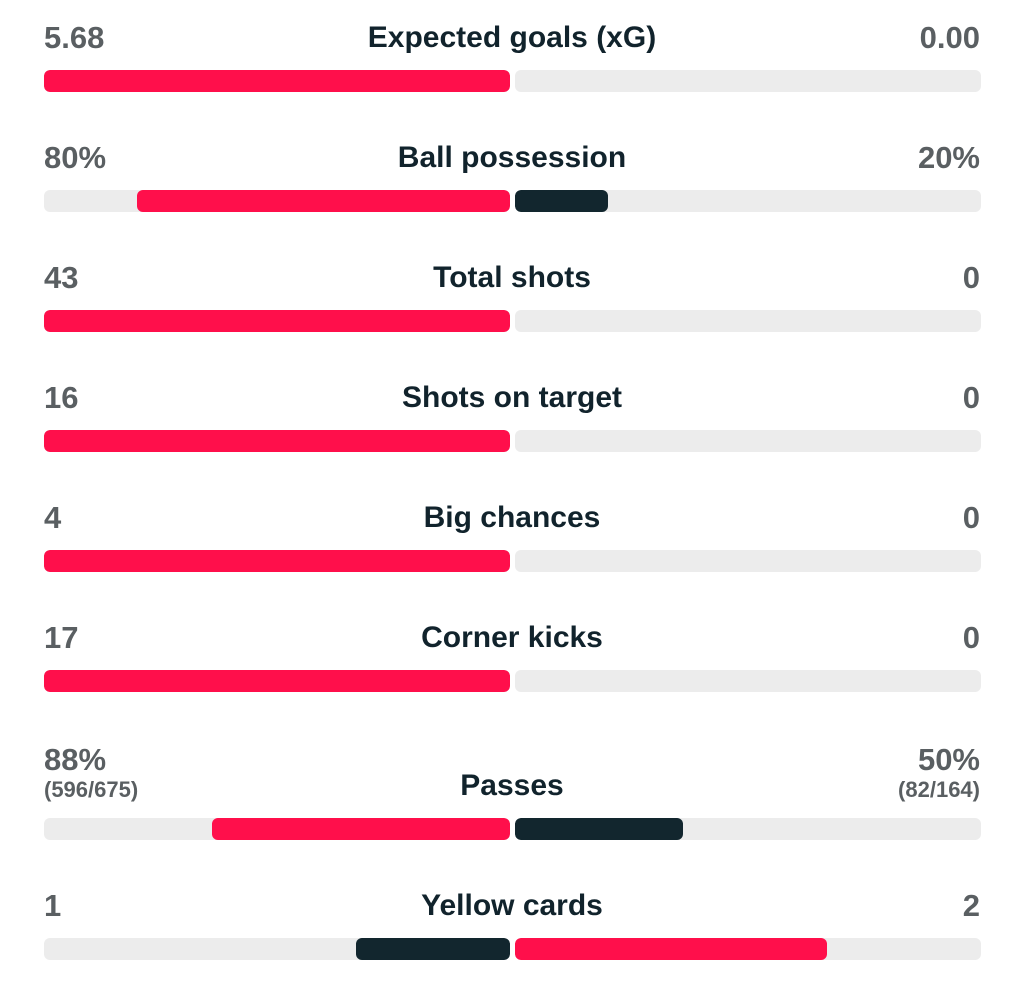  What do you see at coordinates (53, 905) in the screenshot?
I see `home-value: 1` at bounding box center [53, 905].